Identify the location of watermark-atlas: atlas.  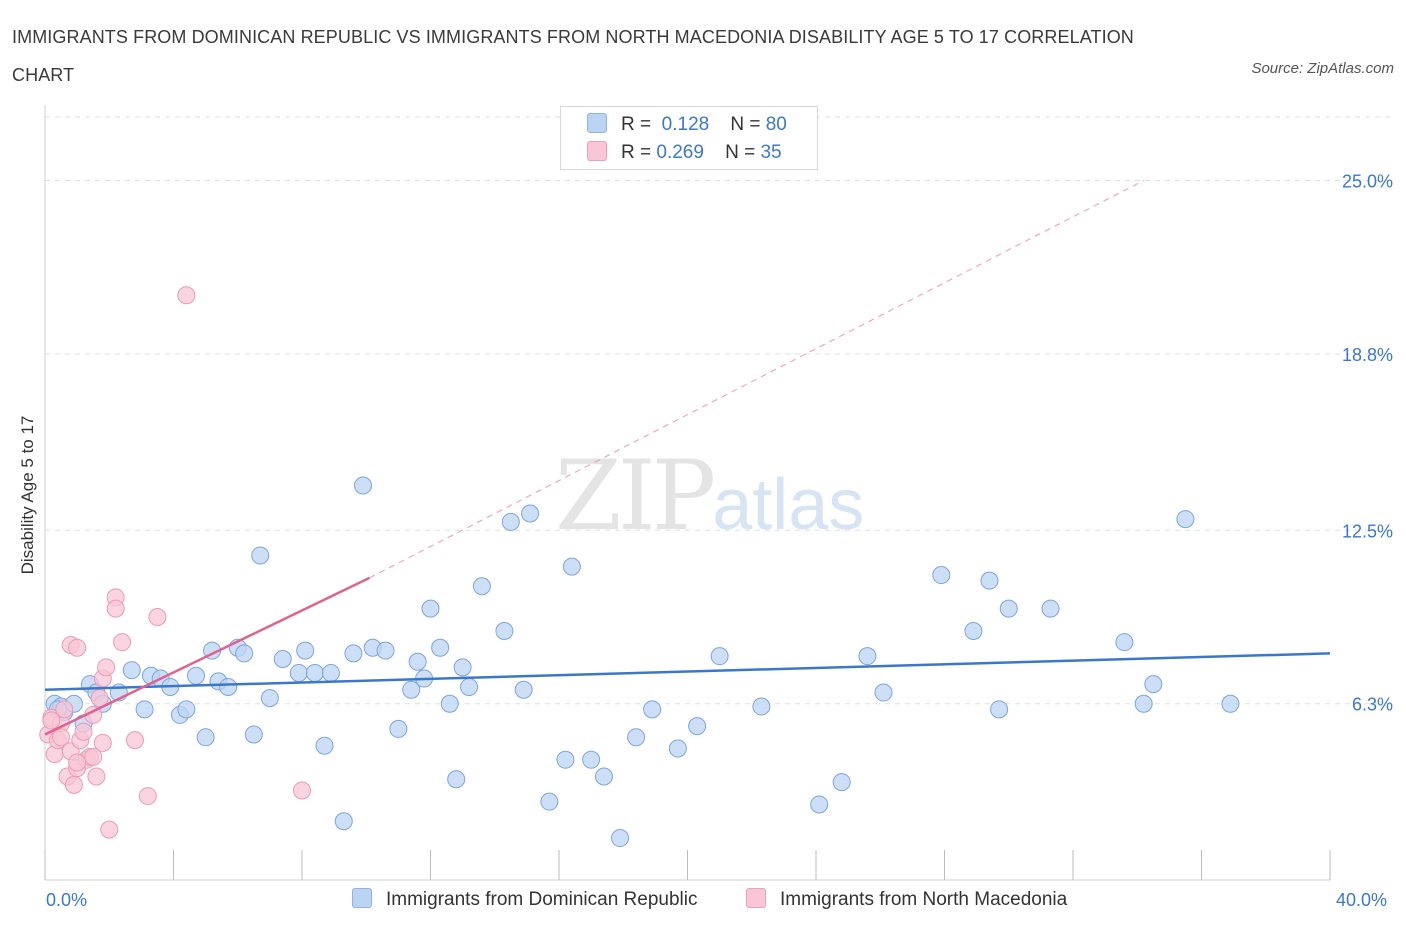
(788, 505).